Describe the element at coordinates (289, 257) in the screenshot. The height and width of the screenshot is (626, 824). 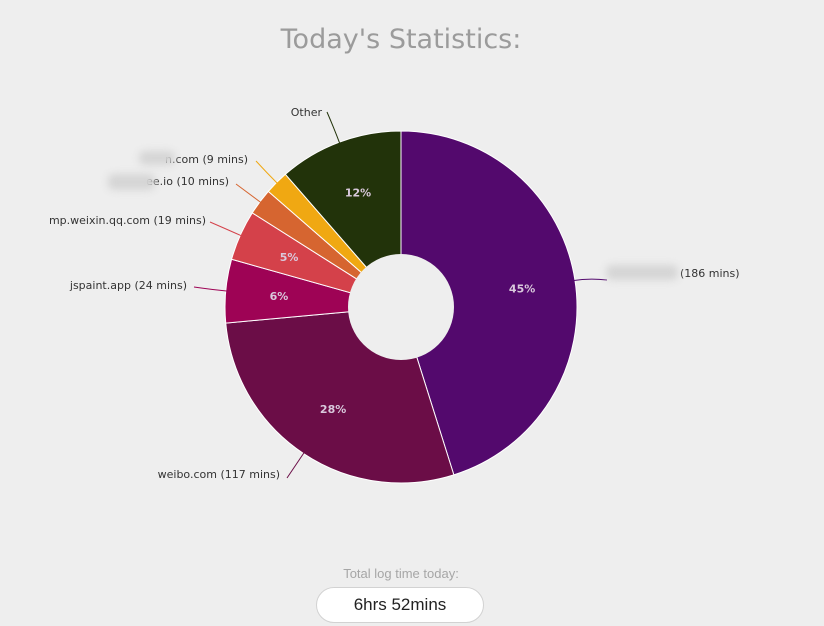
I see `slice-percent-label: 5%` at that location.